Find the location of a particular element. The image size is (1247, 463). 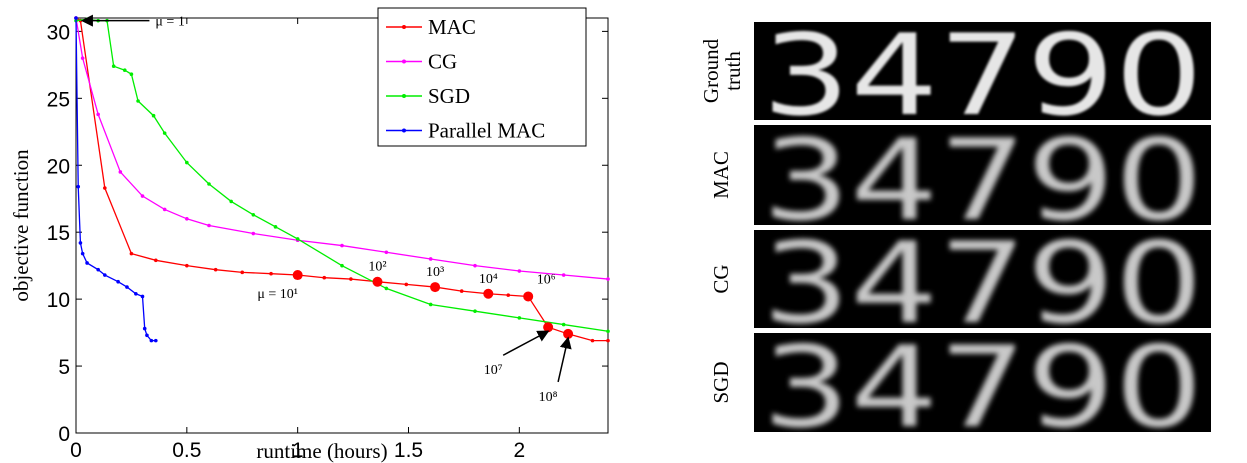

y-tick-label: 0 is located at coordinates (64, 434).